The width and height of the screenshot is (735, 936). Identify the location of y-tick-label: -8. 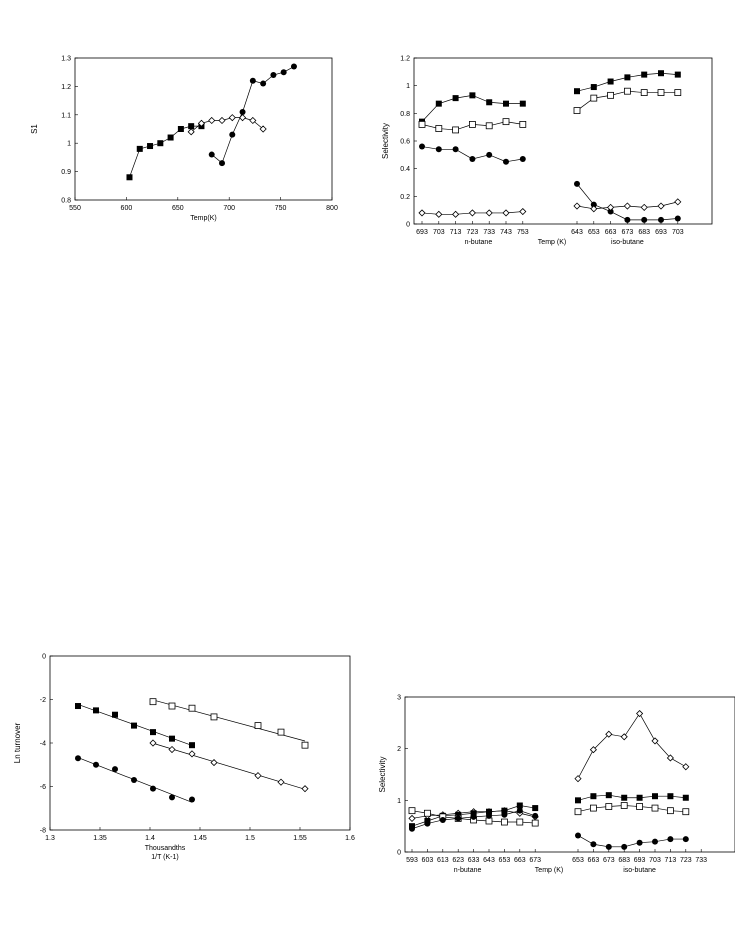
(43, 831).